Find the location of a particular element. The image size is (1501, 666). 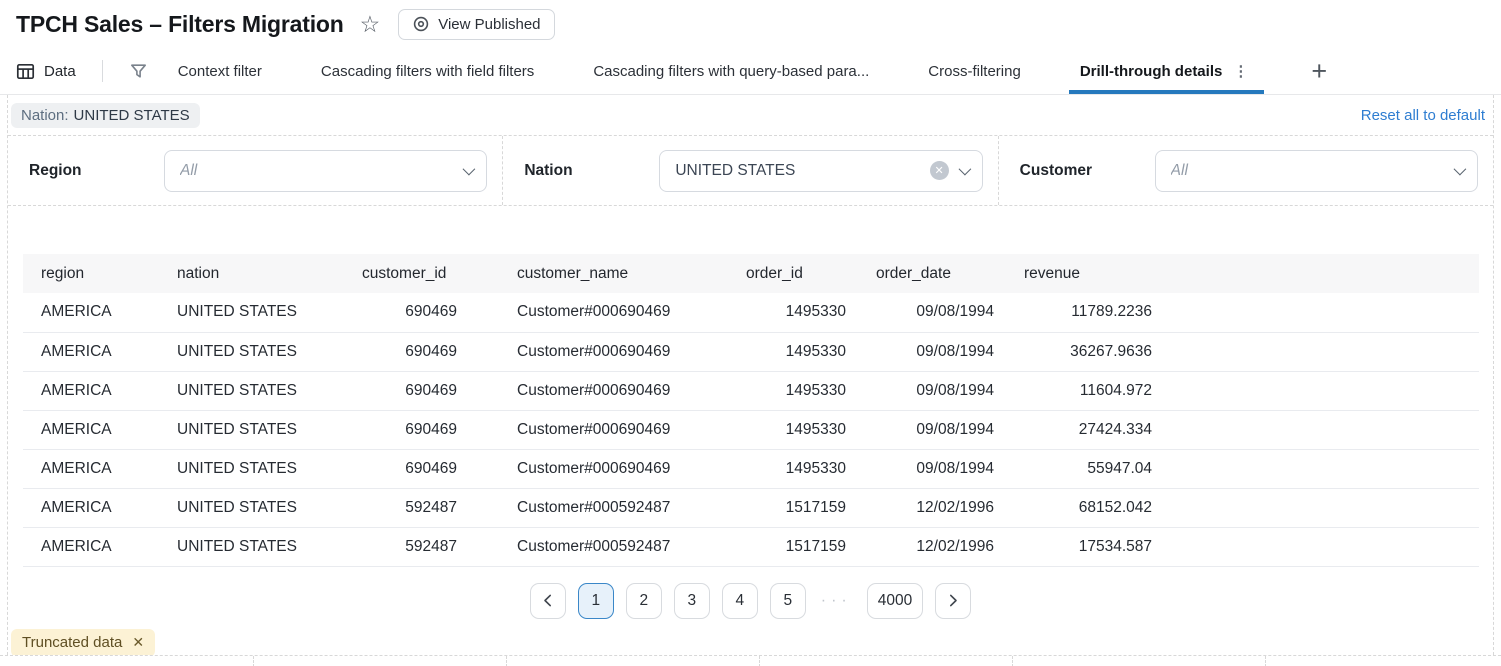

reset-all-link: Reset all to default is located at coordinates (1422, 115).